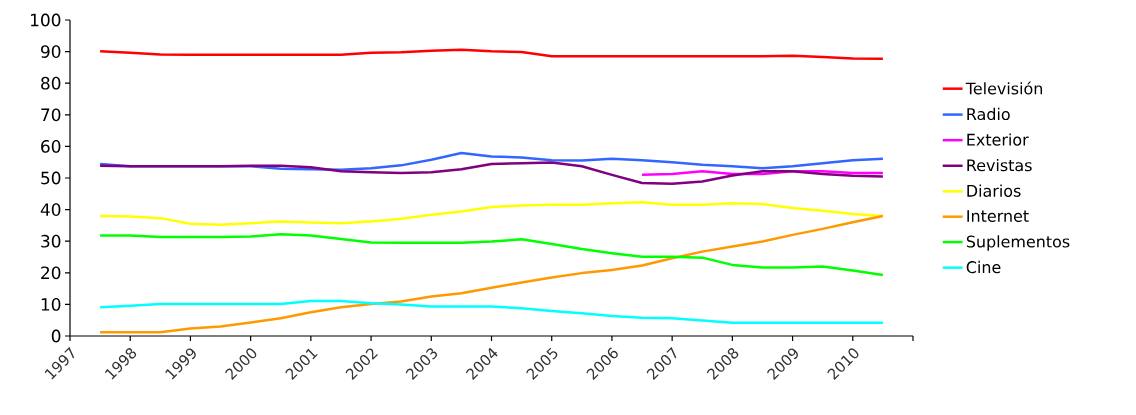 The image size is (1136, 415). What do you see at coordinates (51, 273) in the screenshot?
I see `y-tick-label: 20` at bounding box center [51, 273].